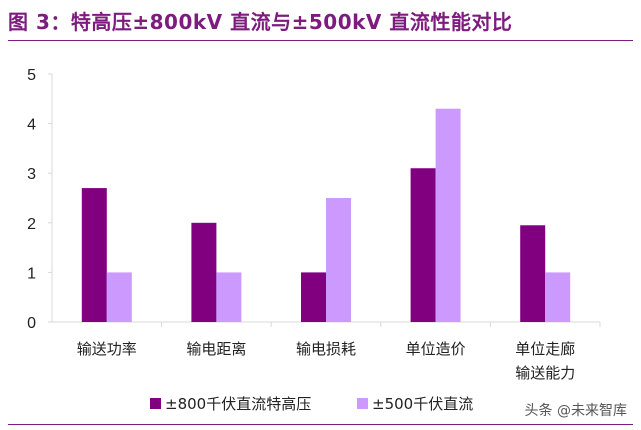 The width and height of the screenshot is (641, 430). Describe the element at coordinates (107, 349) in the screenshot. I see `x-category-label: 输送功率` at that location.